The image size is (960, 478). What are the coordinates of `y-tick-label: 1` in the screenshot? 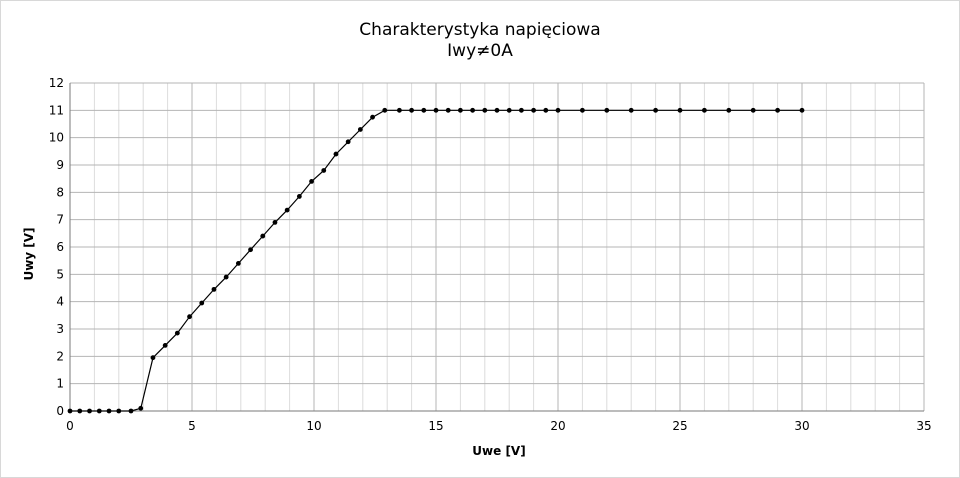 It's located at (60, 384).